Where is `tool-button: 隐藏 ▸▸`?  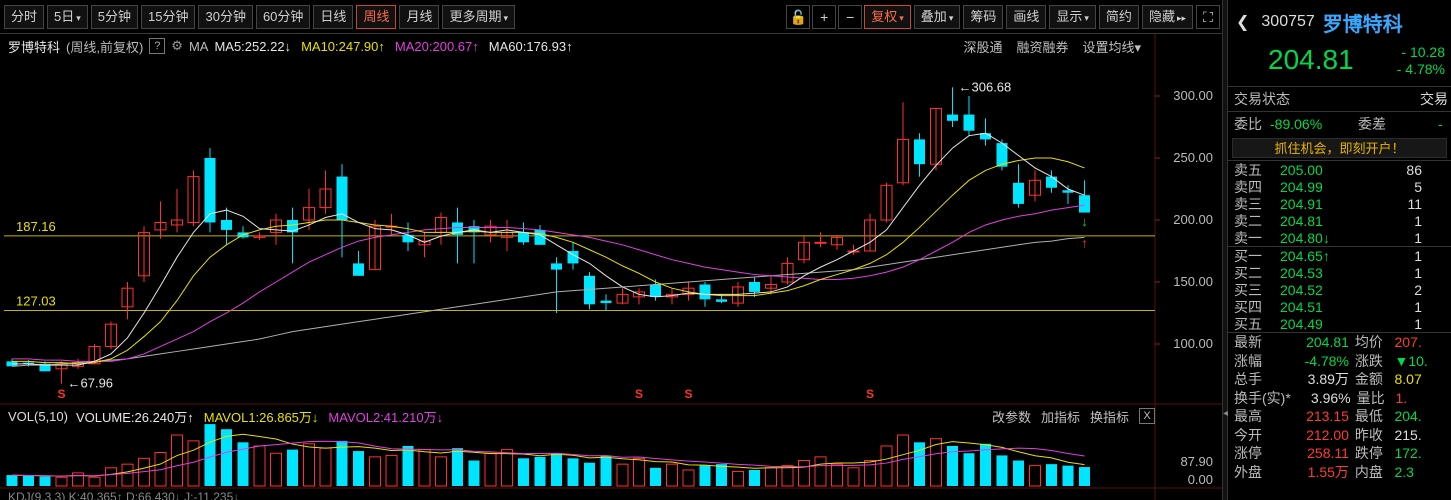 tool-button: 隐藏 ▸▸ is located at coordinates (1167, 17).